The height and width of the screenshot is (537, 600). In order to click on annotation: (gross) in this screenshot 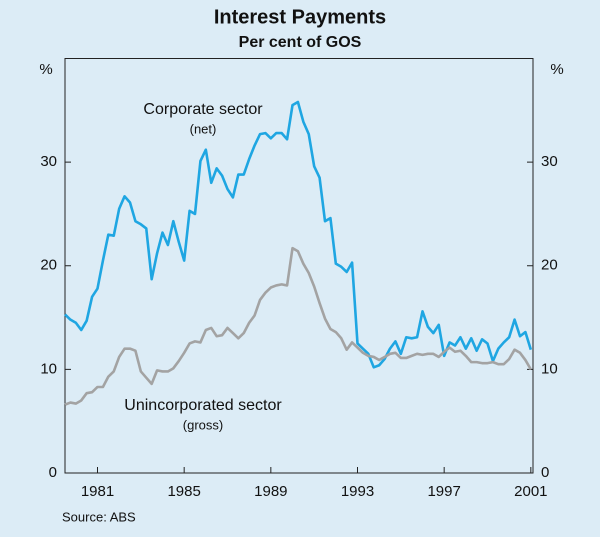, I will do `click(203, 424)`.